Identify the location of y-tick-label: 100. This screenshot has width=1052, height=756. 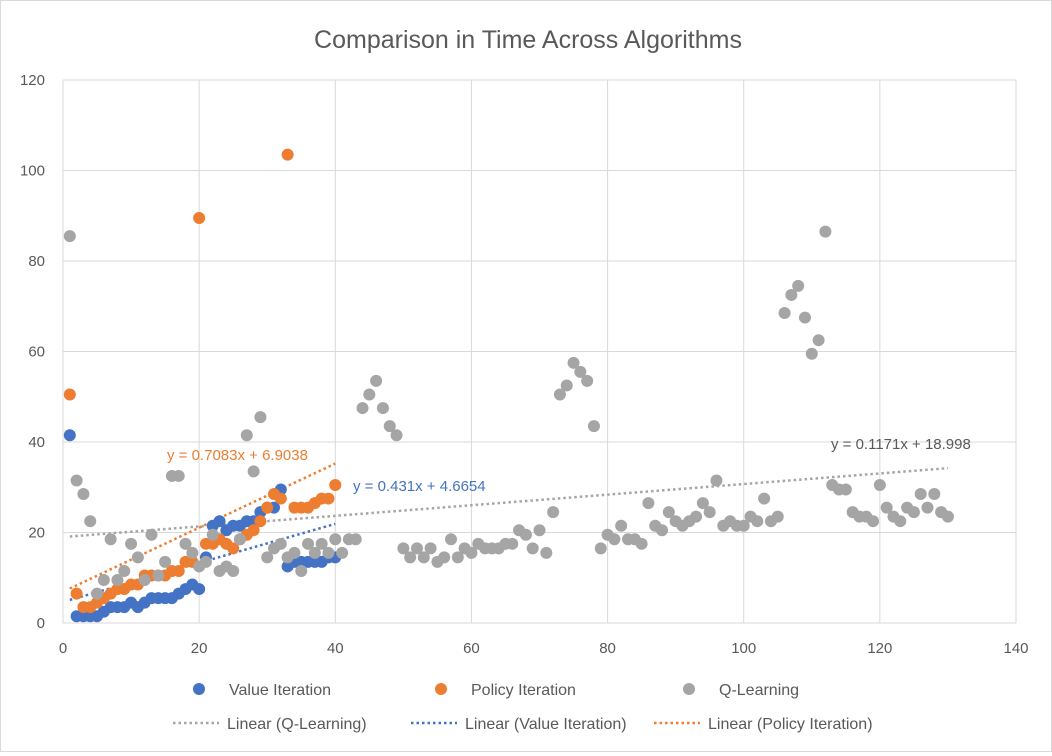
(32, 171).